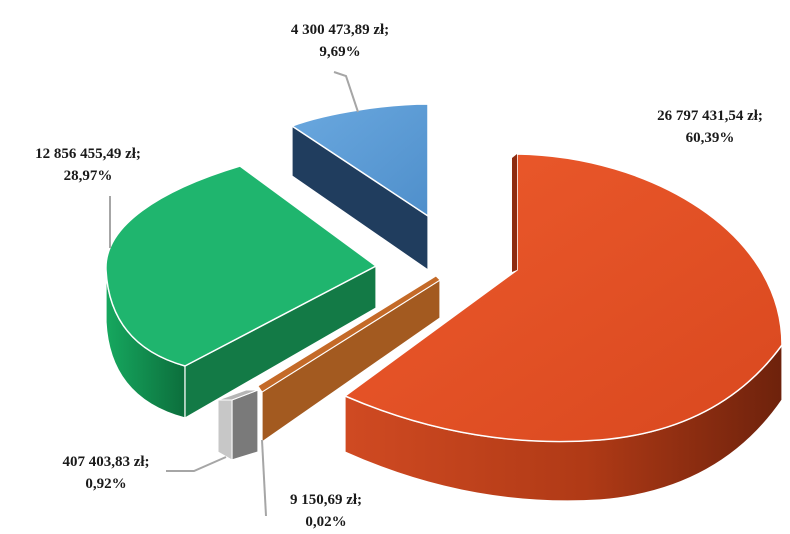 This screenshot has height=534, width=790. What do you see at coordinates (346, 92) in the screenshot?
I see `leader-line-blue` at bounding box center [346, 92].